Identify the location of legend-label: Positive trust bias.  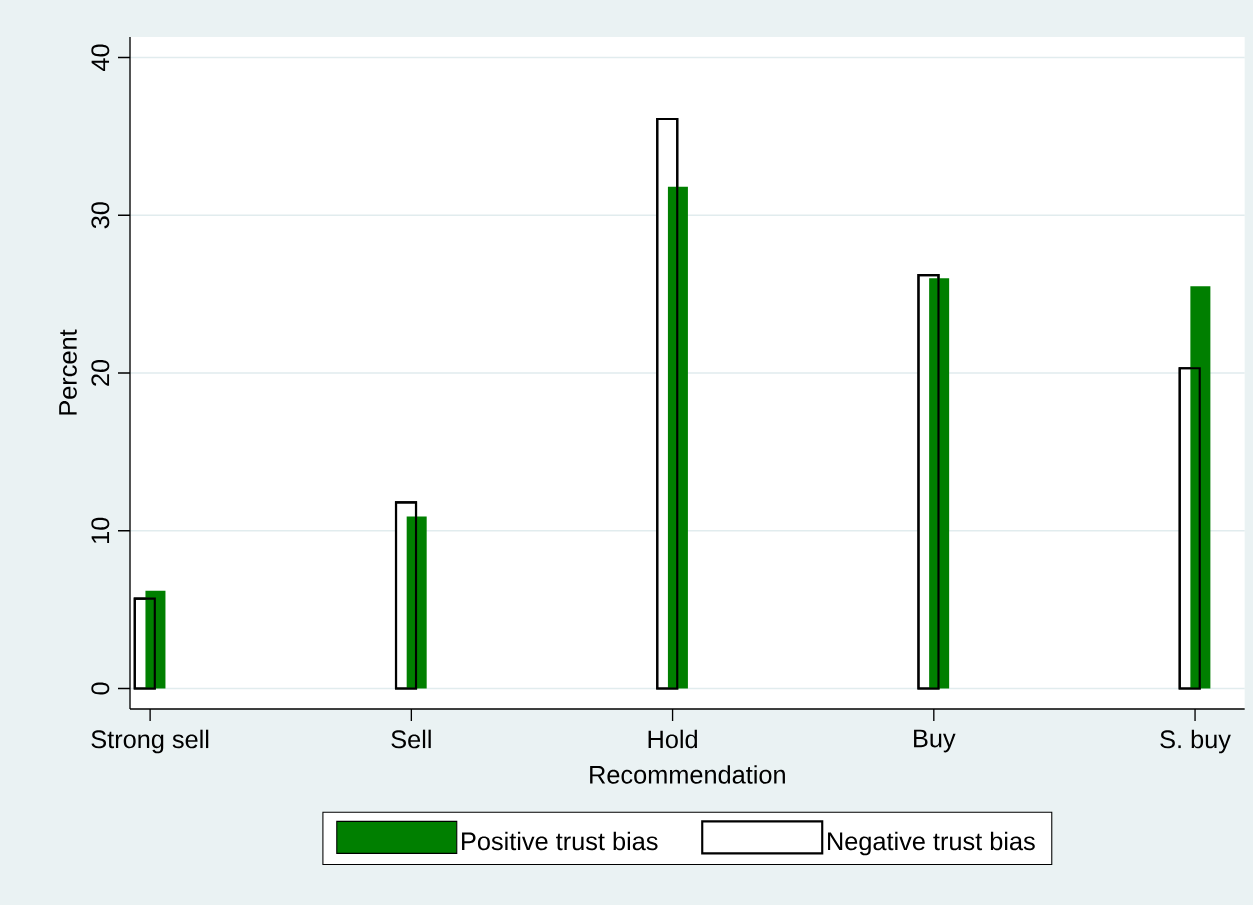
(560, 841).